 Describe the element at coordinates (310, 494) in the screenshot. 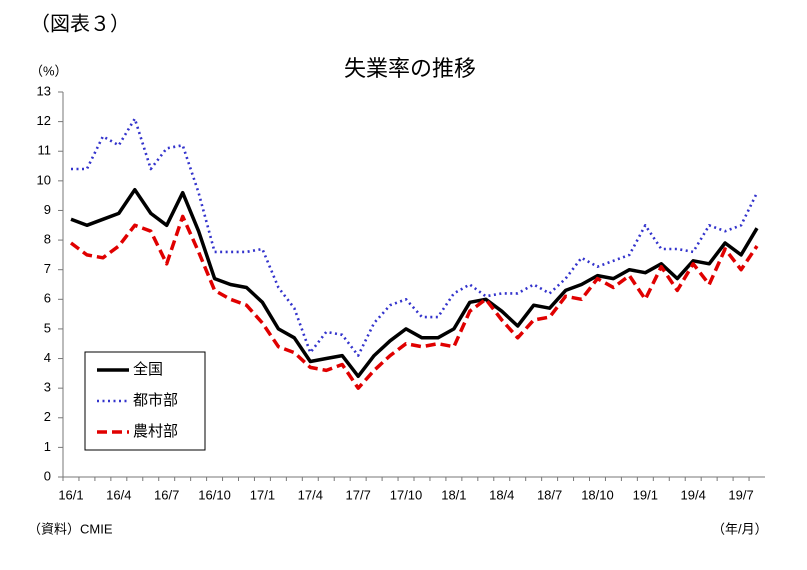

I see `x-tick-label: 17/4` at that location.